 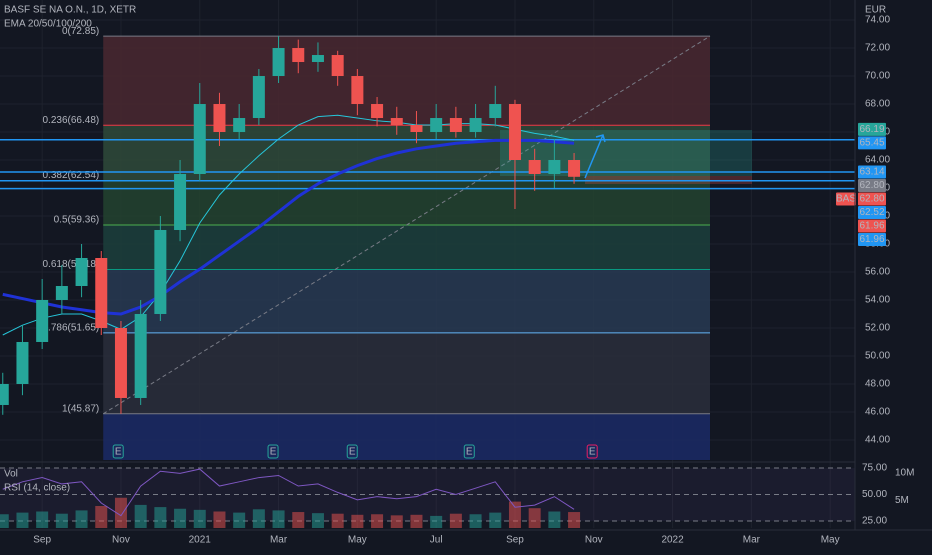 What do you see at coordinates (902, 500) in the screenshot?
I see `volume-tick-label: 5M` at bounding box center [902, 500].